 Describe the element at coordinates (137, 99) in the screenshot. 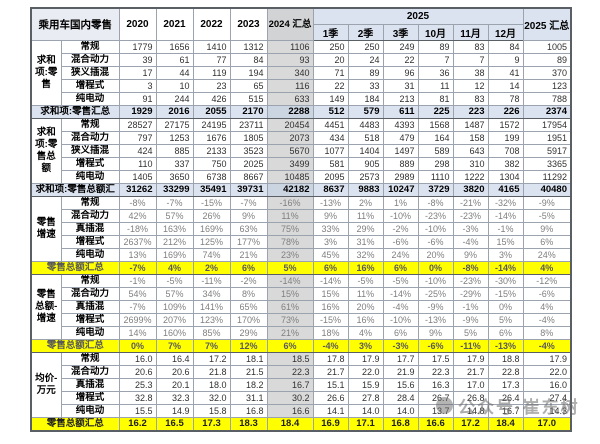

I see `data-cell: 91` at that location.